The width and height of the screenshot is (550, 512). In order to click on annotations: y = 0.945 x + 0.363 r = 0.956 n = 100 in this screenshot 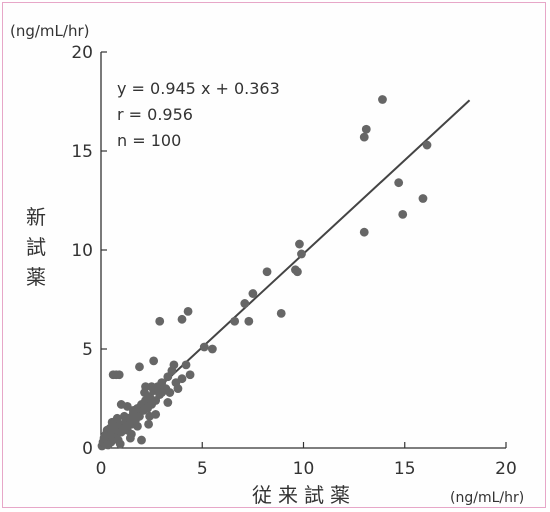, I will do `click(198, 114)`.